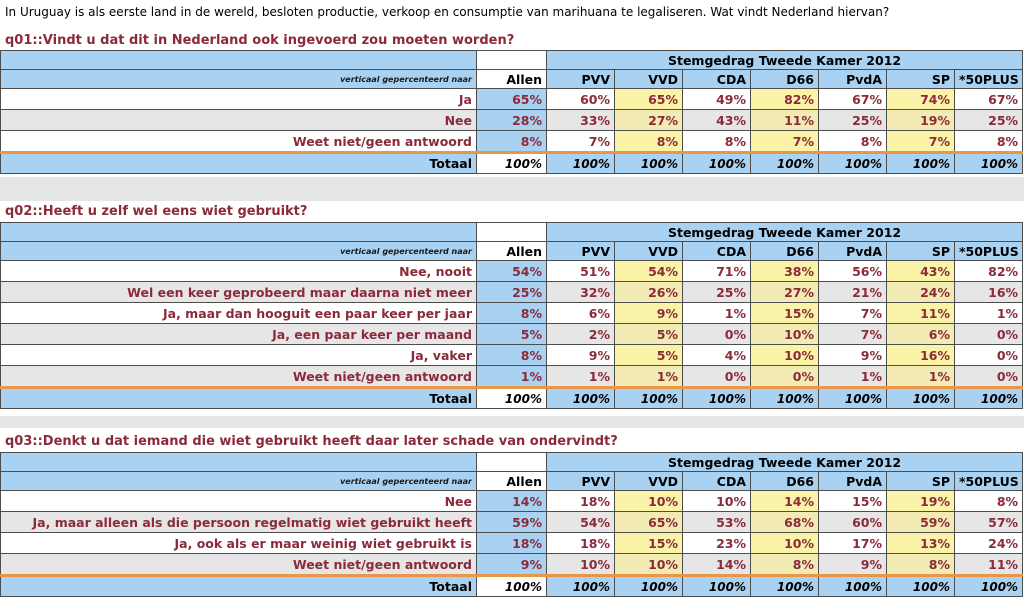 This screenshot has height=601, width=1024. What do you see at coordinates (512, 232) in the screenshot?
I see `group-header-row: Stemgedrag Tweede Kamer 2012` at bounding box center [512, 232].